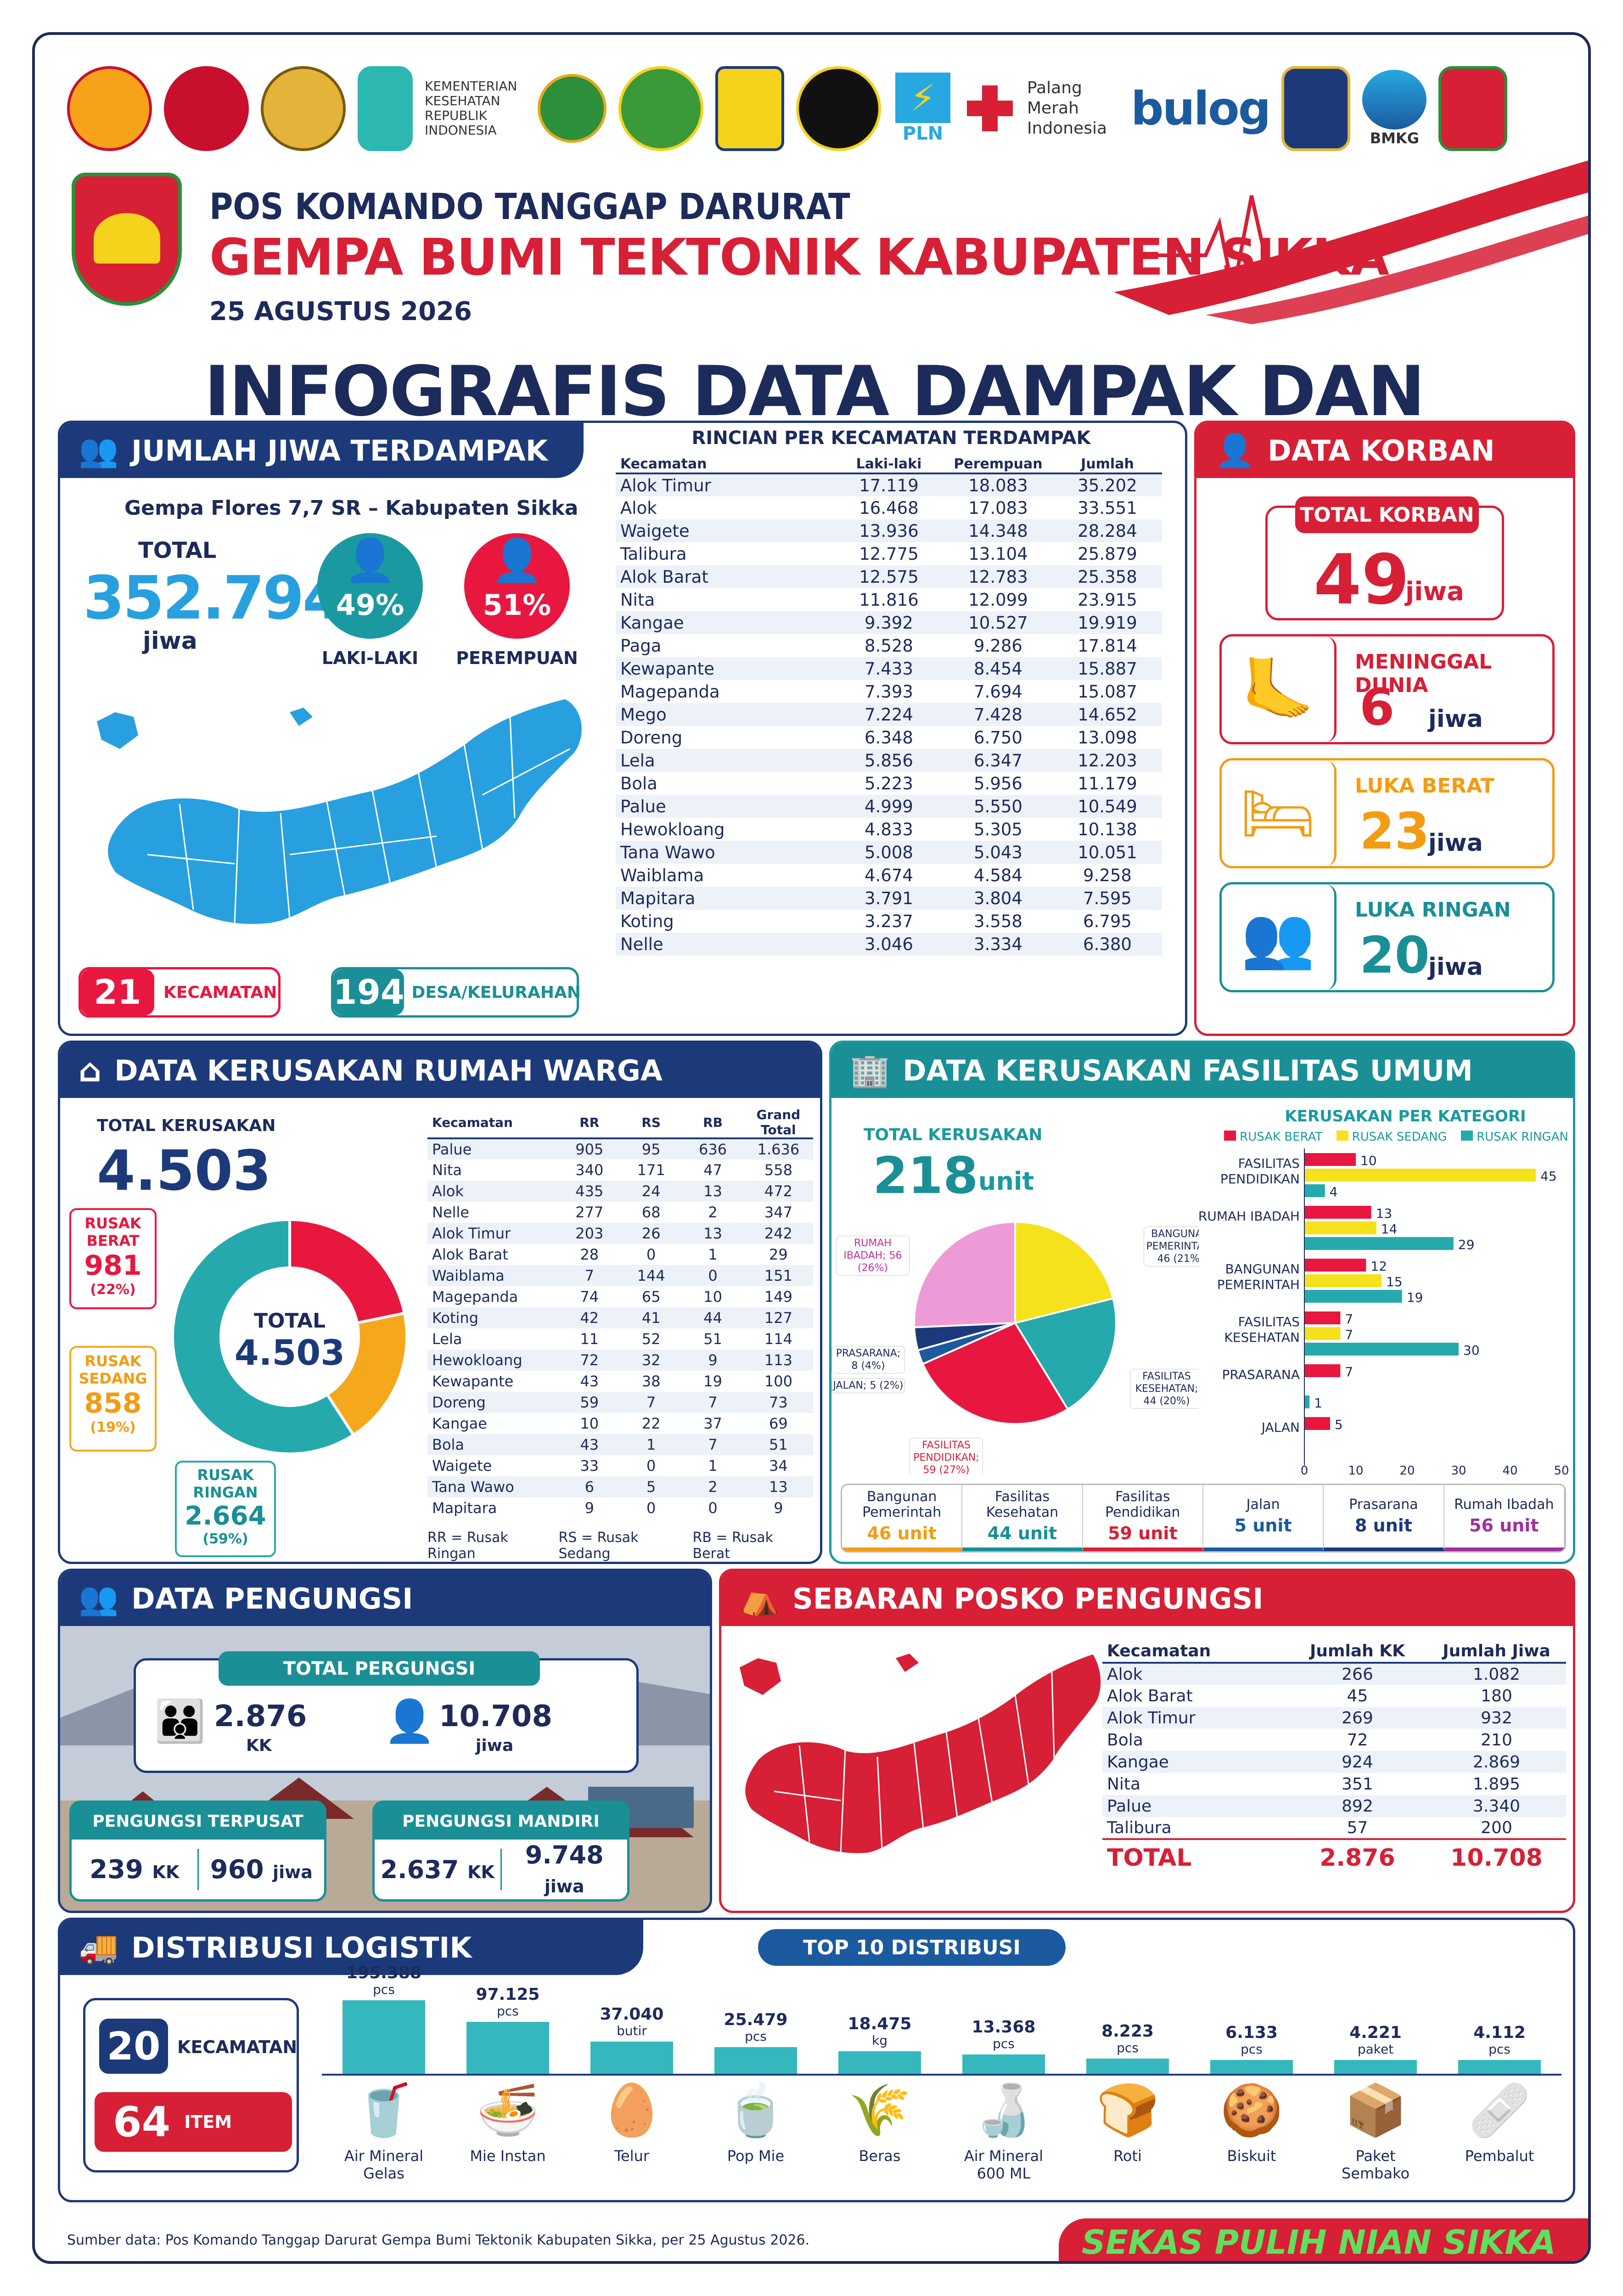  I want to click on rincian-cell: 12.099, so click(998, 600).